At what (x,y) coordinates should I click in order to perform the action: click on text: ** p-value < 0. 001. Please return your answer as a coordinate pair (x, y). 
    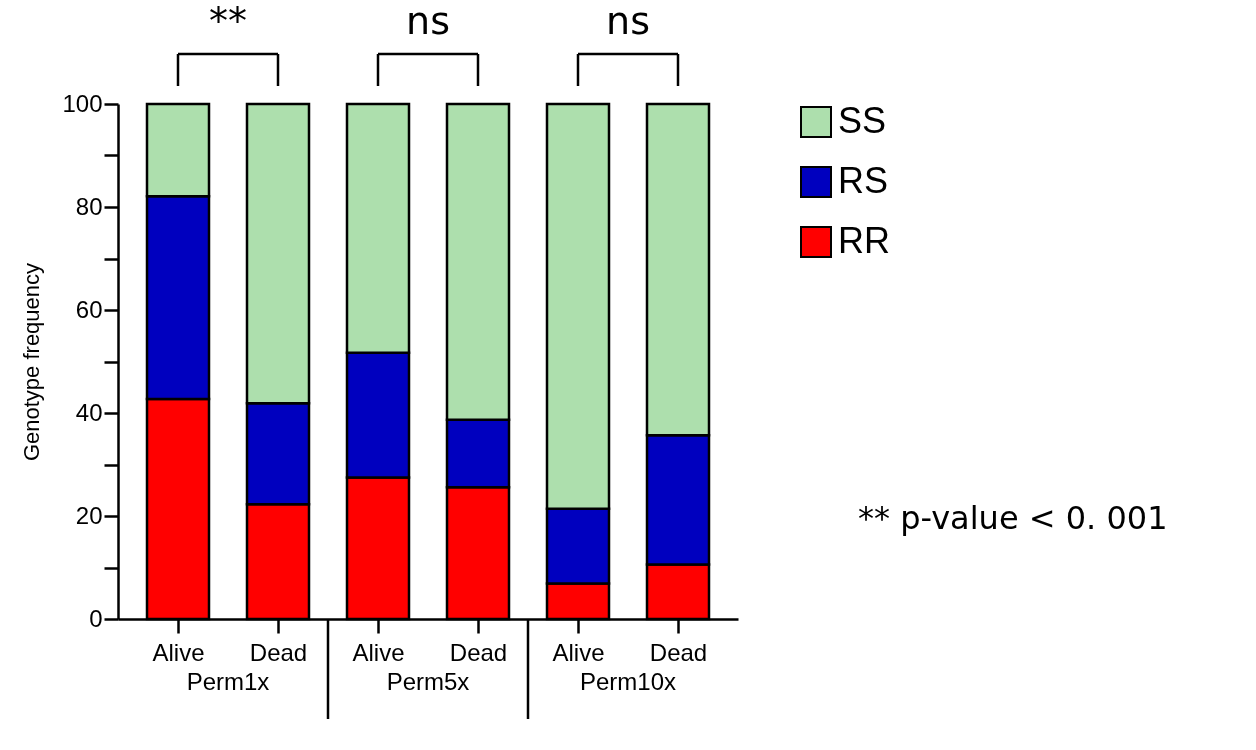
    Looking at the image, I should click on (1013, 518).